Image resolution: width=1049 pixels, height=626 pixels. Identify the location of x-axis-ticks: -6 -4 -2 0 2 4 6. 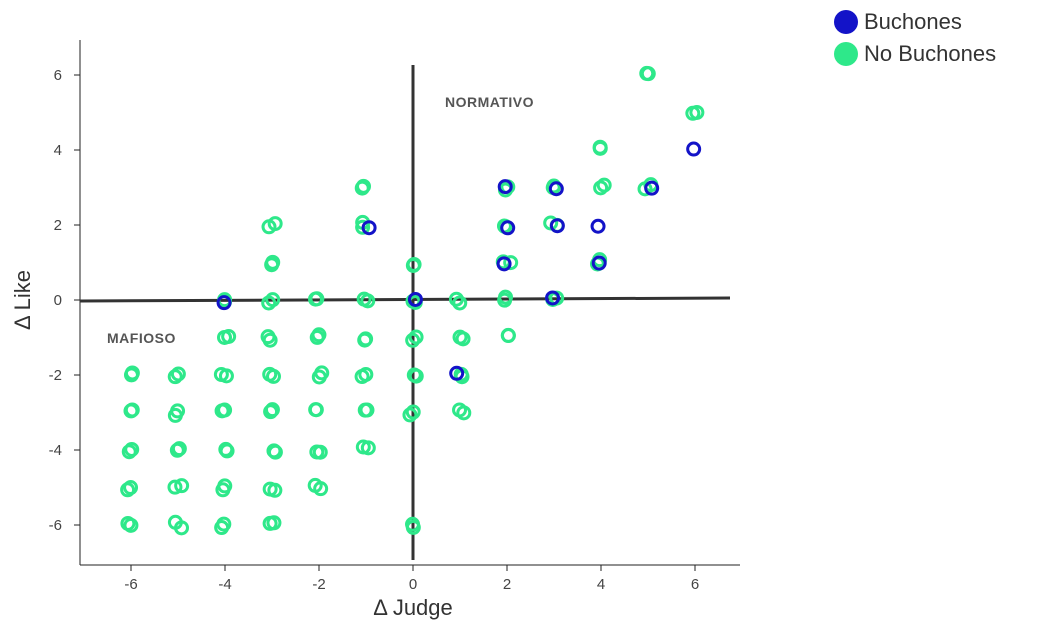
(411, 579).